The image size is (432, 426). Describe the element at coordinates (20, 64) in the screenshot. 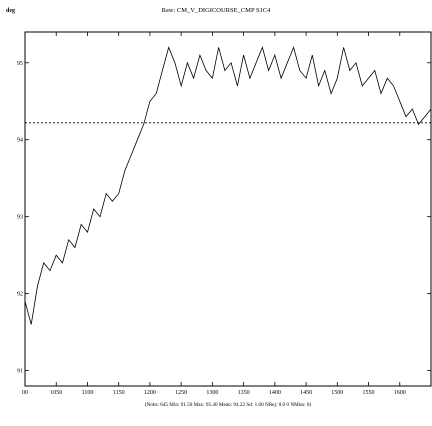

I see `y-tick-label: 95` at that location.